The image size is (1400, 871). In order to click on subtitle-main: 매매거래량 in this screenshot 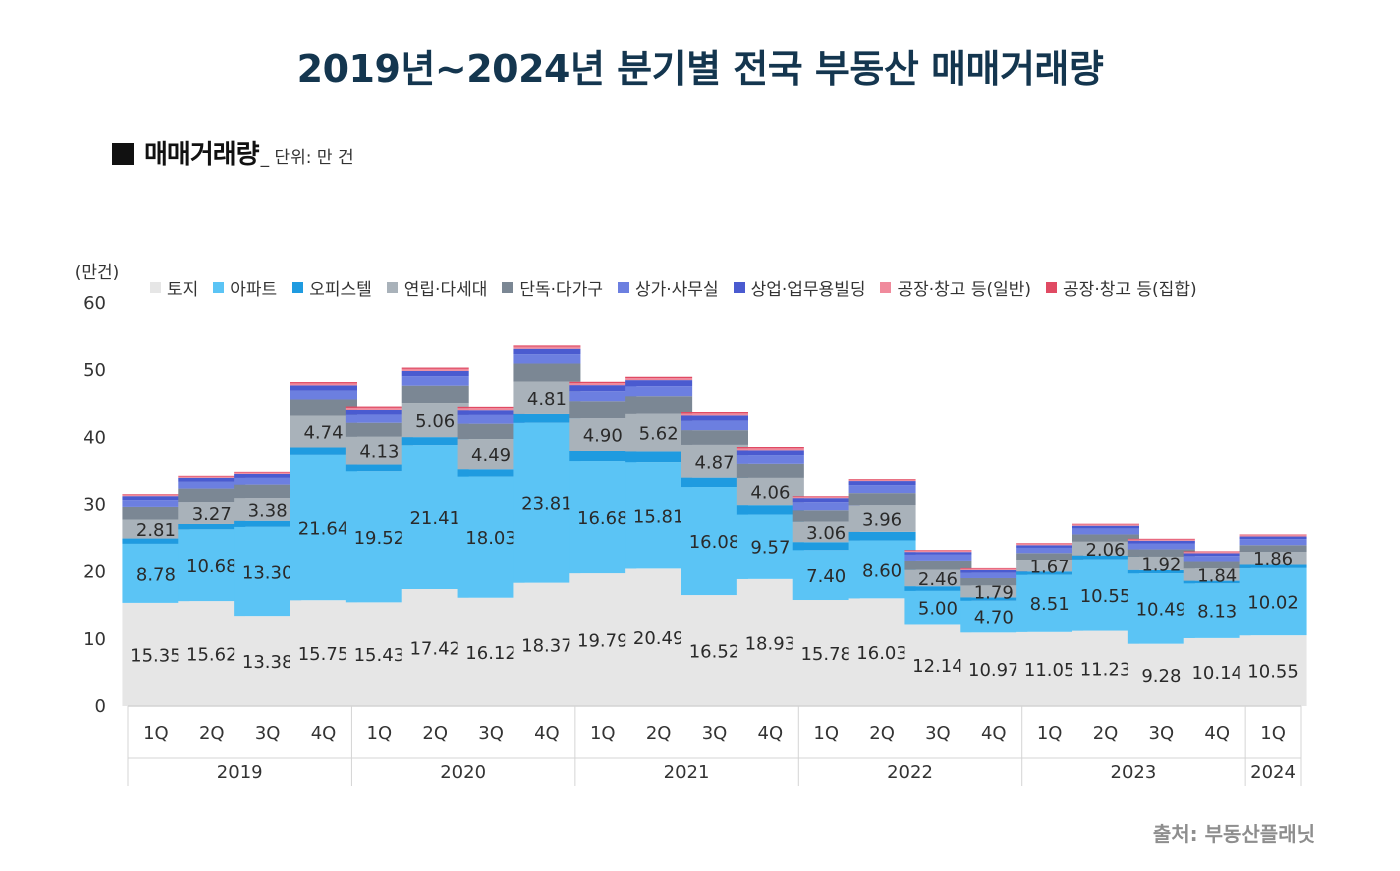, I will do `click(202, 155)`.